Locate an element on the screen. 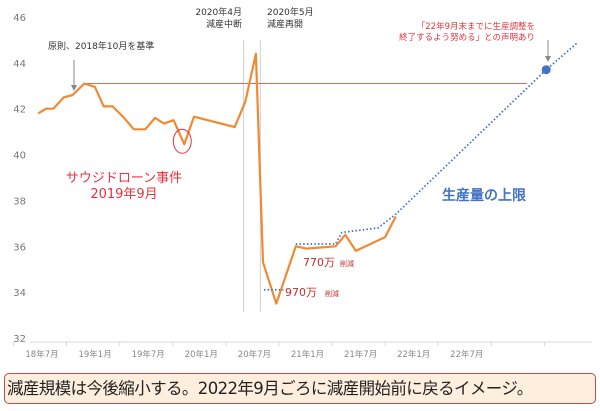 The height and width of the screenshot is (411, 600). annotation-pause-2: 減産中断 is located at coordinates (224, 24).